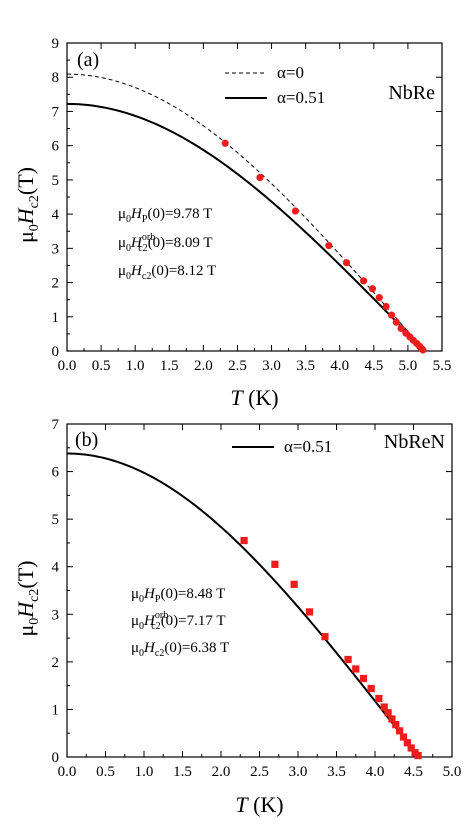 The image size is (474, 828). I want to click on y-tick-label: 7, so click(56, 425).